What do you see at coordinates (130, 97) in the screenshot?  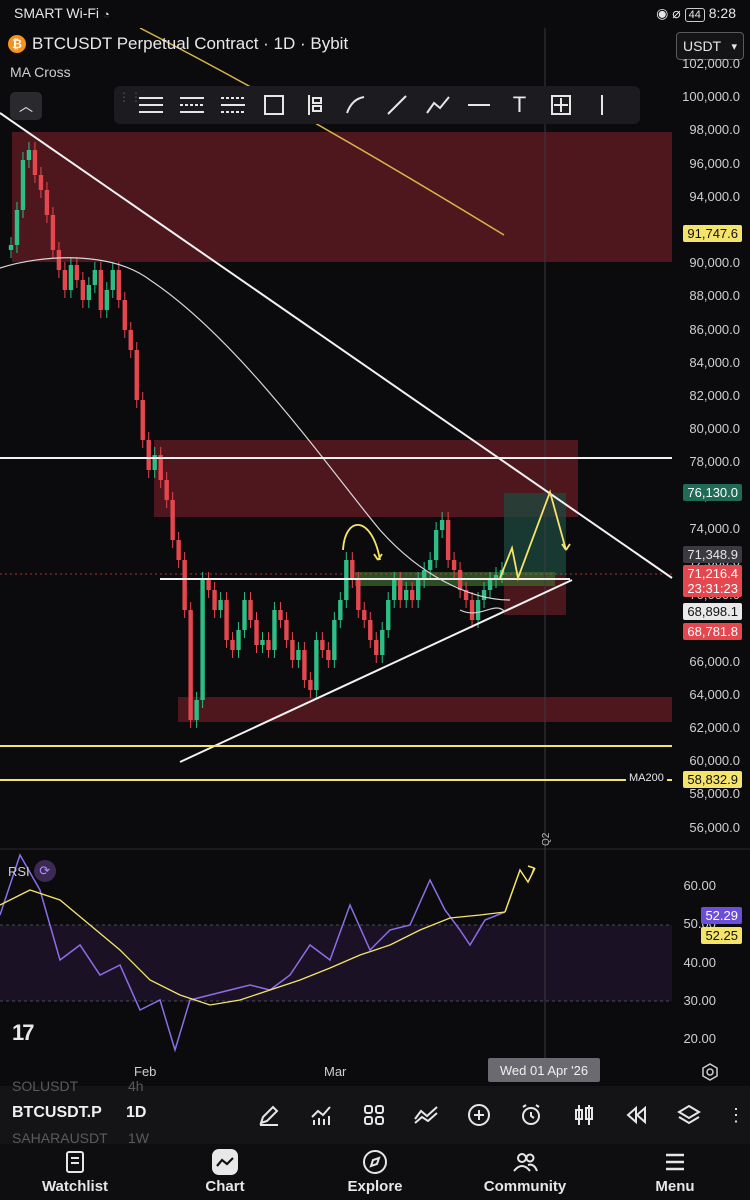 I see `drag-handle-icon: ⋮⋮` at bounding box center [130, 97].